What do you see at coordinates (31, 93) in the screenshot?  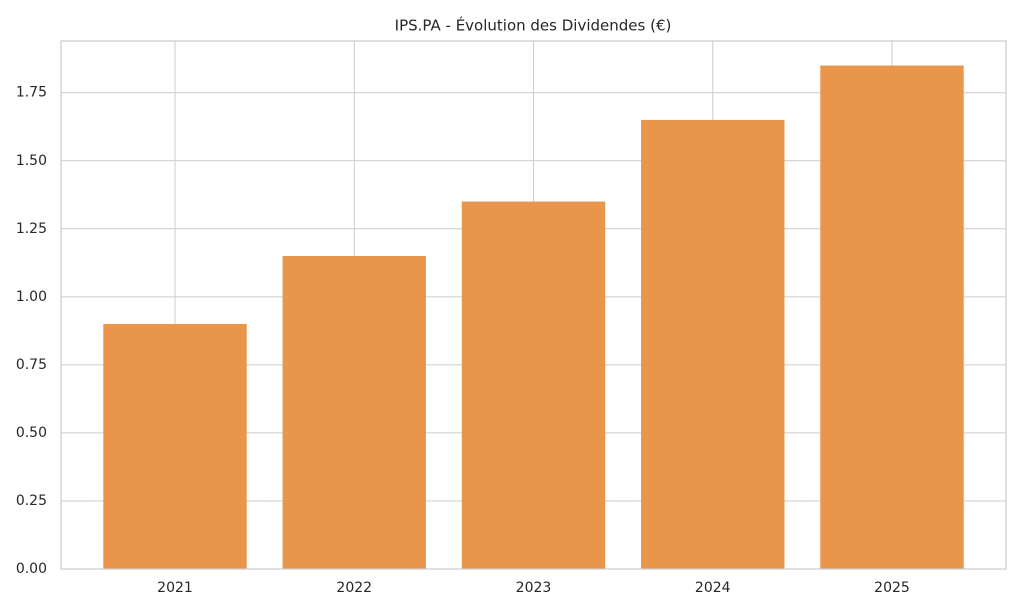 I see `y-tick-label: 1.75` at bounding box center [31, 93].